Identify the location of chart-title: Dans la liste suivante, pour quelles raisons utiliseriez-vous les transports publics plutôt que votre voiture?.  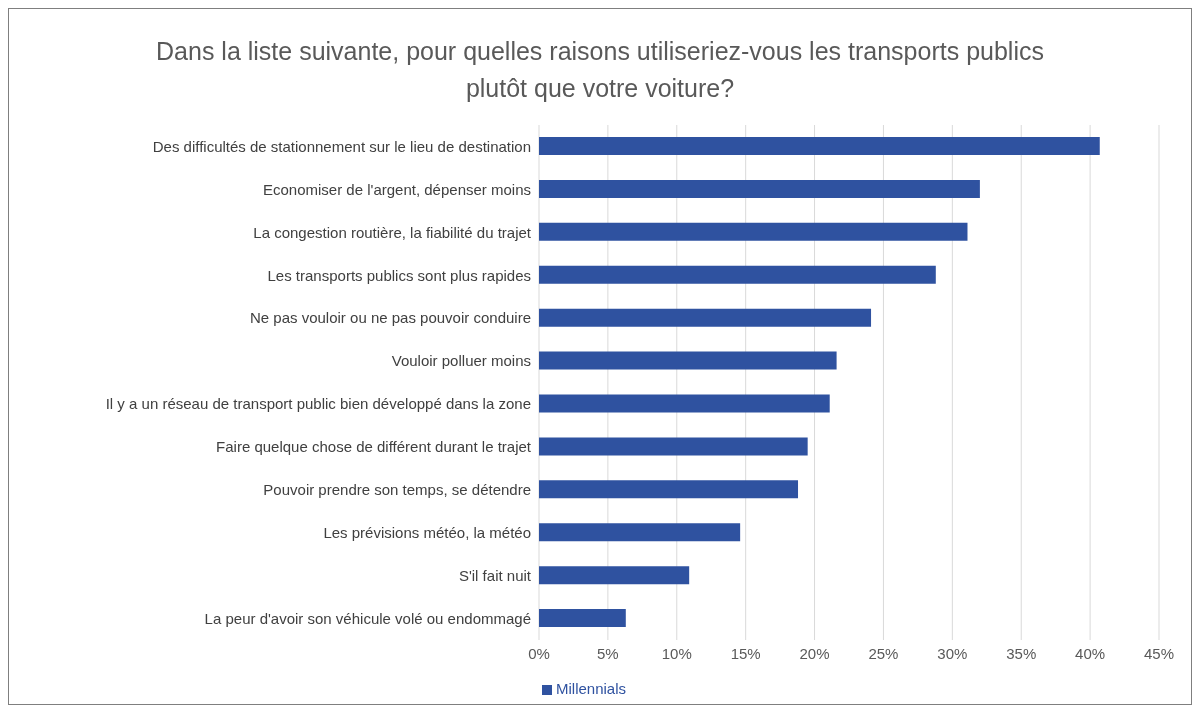
(600, 70).